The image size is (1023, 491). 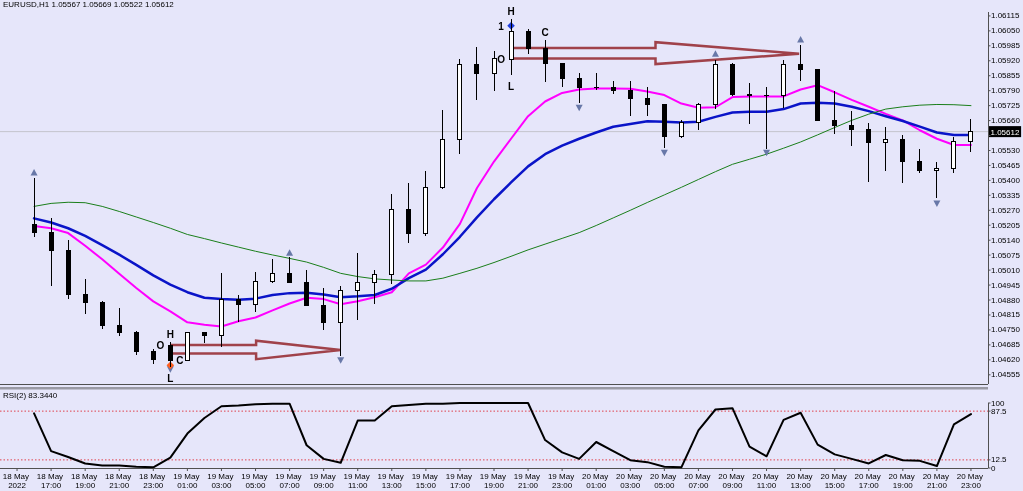 What do you see at coordinates (834, 480) in the screenshot?
I see `x-tick-label: 20 May 15:00` at bounding box center [834, 480].